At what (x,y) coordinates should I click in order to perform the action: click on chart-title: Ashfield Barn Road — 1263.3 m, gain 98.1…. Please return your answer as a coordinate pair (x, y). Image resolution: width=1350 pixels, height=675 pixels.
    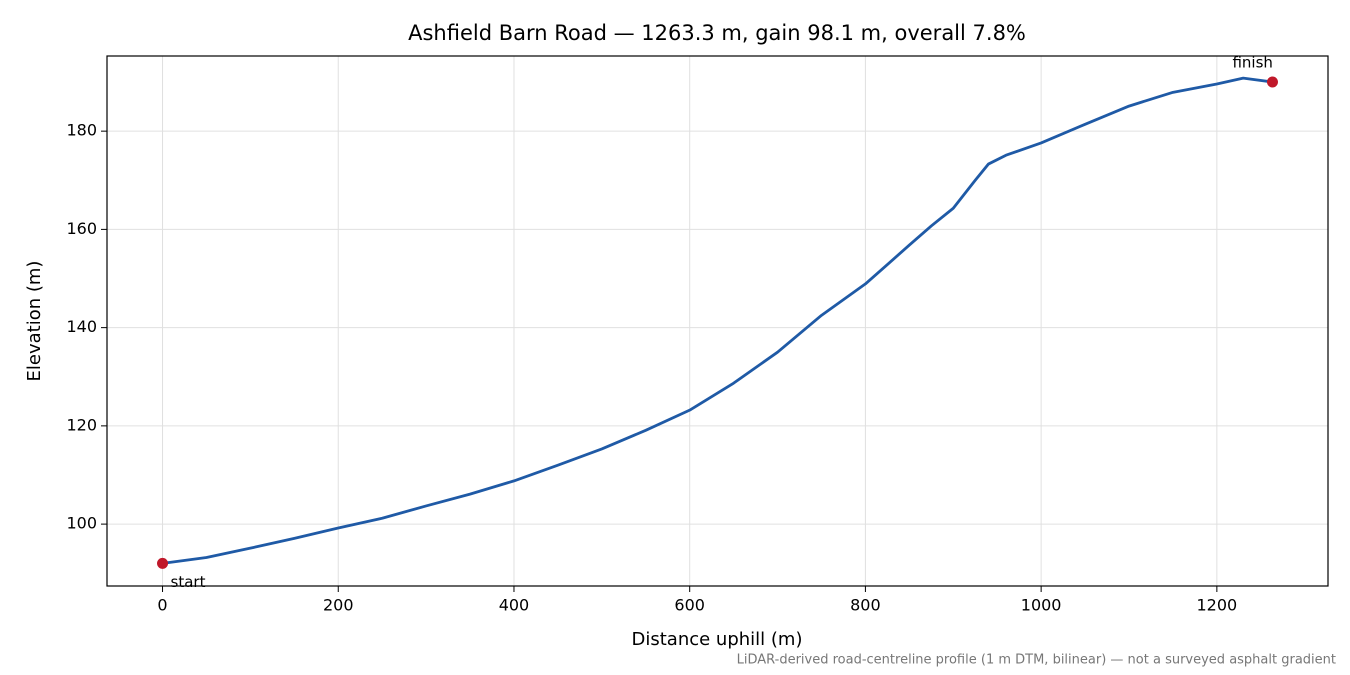
    Looking at the image, I should click on (717, 33).